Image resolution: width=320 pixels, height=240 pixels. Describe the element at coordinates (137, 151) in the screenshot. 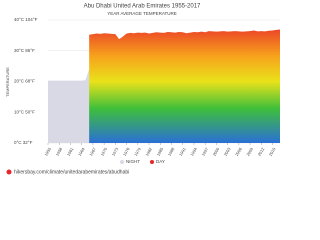

I see `x-tick-label: 1979` at that location.